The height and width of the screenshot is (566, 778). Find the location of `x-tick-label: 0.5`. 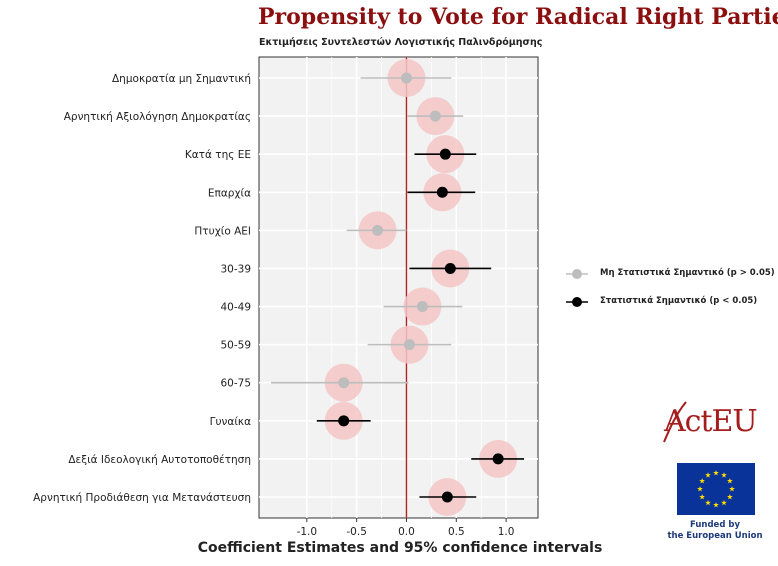

x-tick-label: 0.5 is located at coordinates (456, 532).